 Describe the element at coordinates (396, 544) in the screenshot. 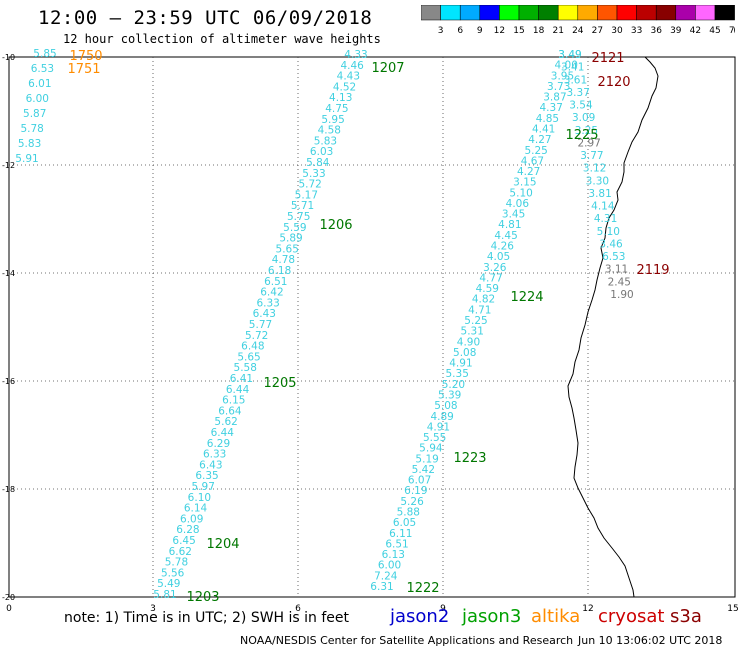

I see `wave-height-value: 6.51` at that location.